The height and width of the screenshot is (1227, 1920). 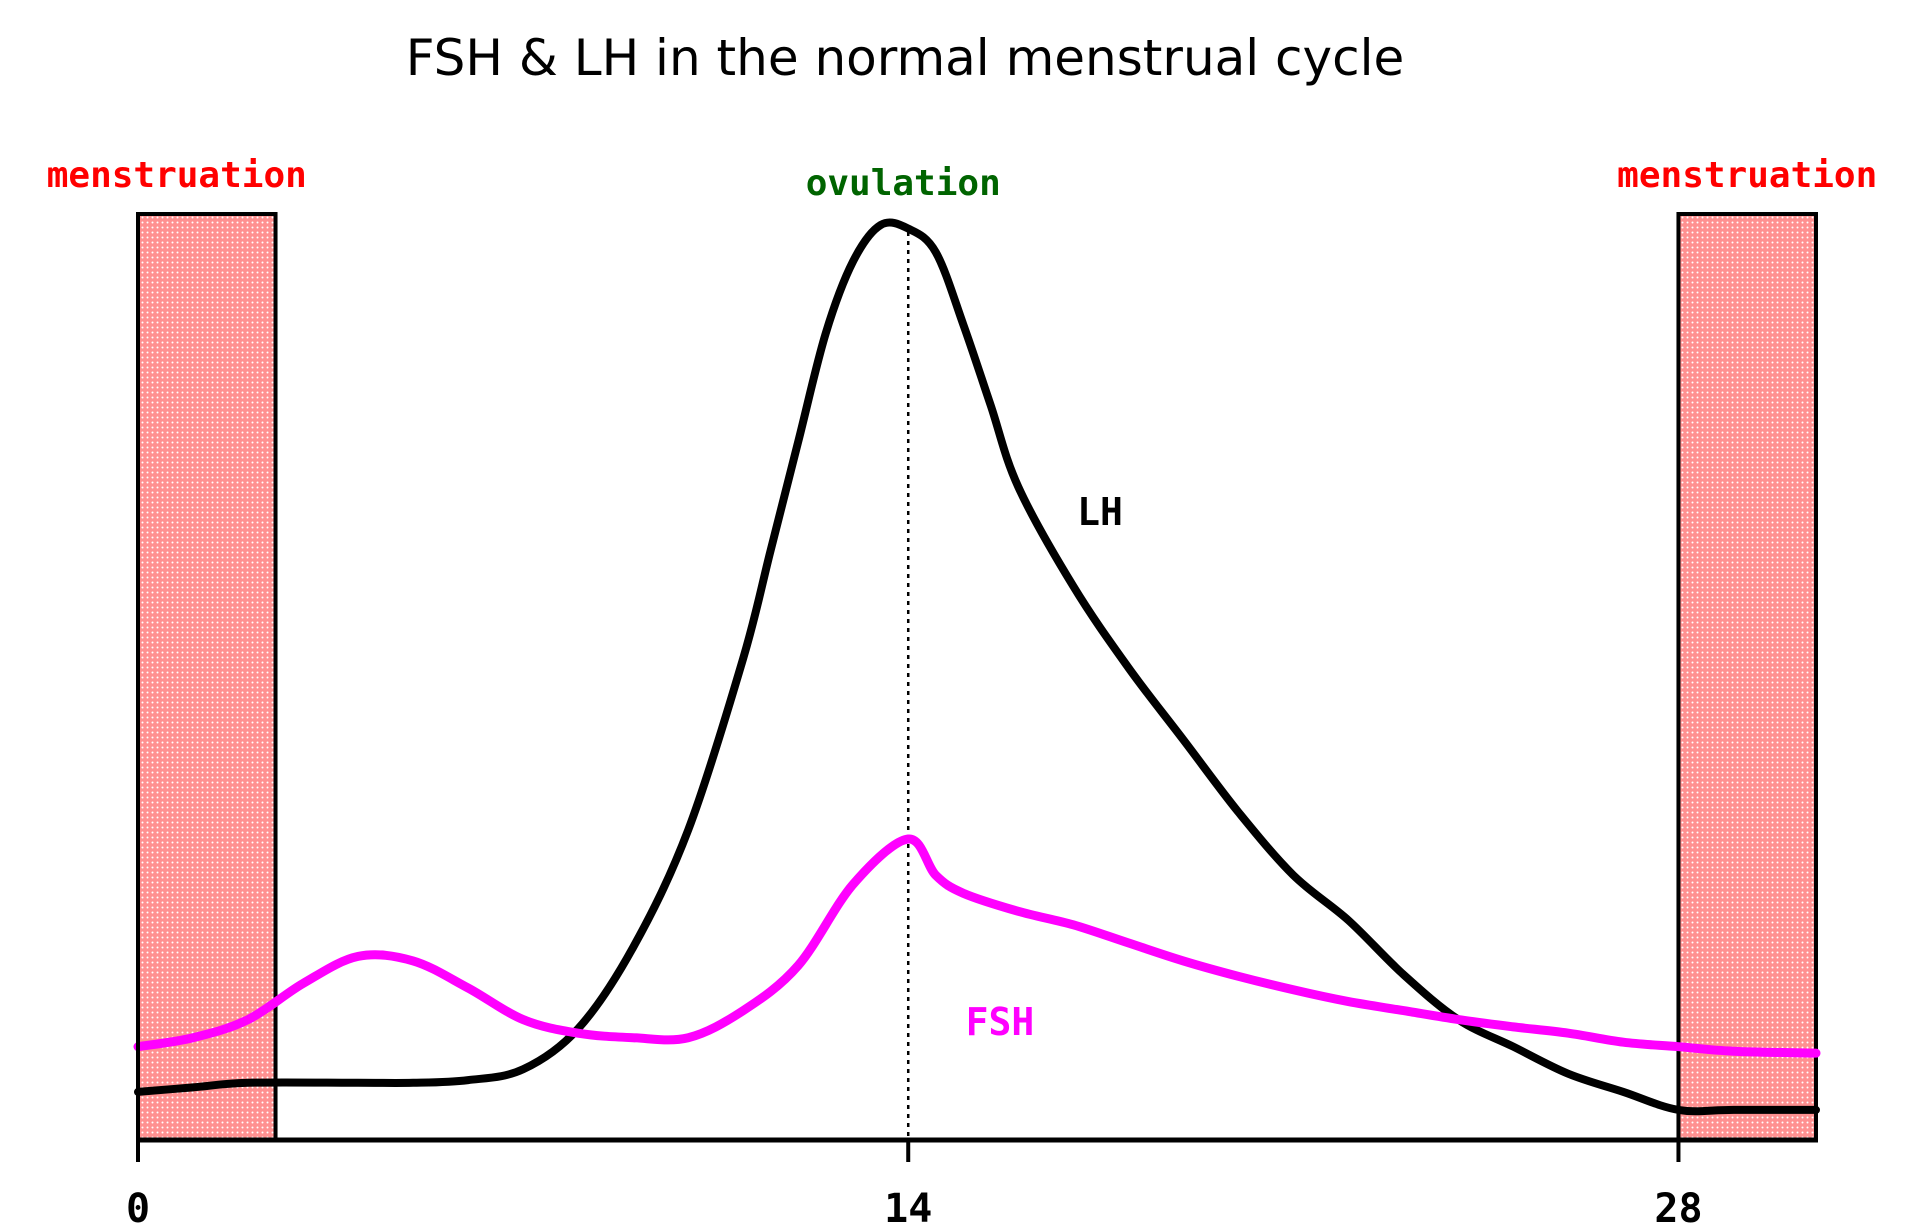 I want to click on x-tick-label-14: 14, so click(x=908, y=1206).